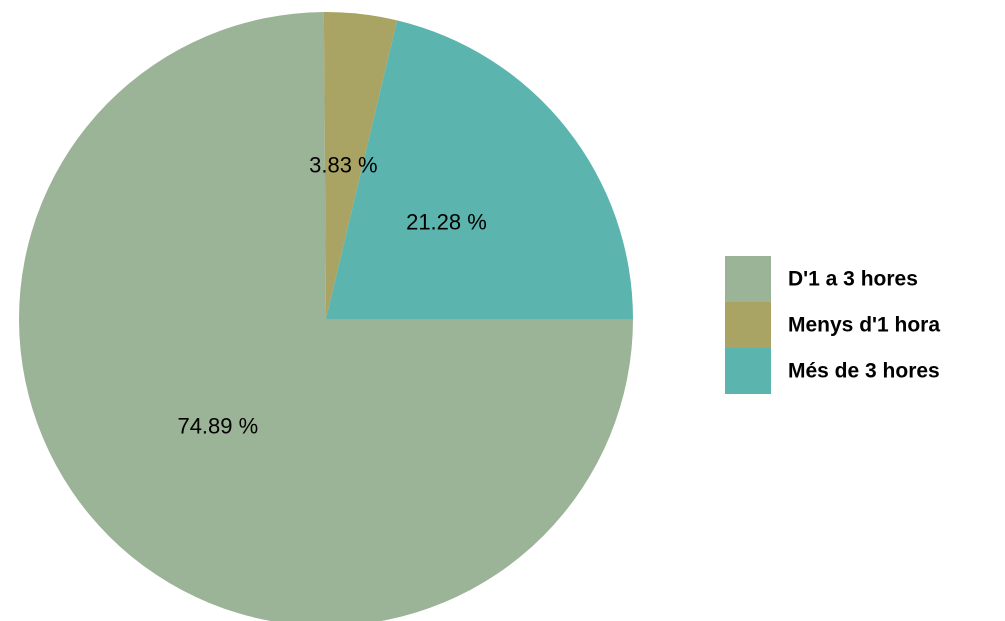  Describe the element at coordinates (217, 426) in the screenshot. I see `slice-label-0: 74.89 %` at that location.